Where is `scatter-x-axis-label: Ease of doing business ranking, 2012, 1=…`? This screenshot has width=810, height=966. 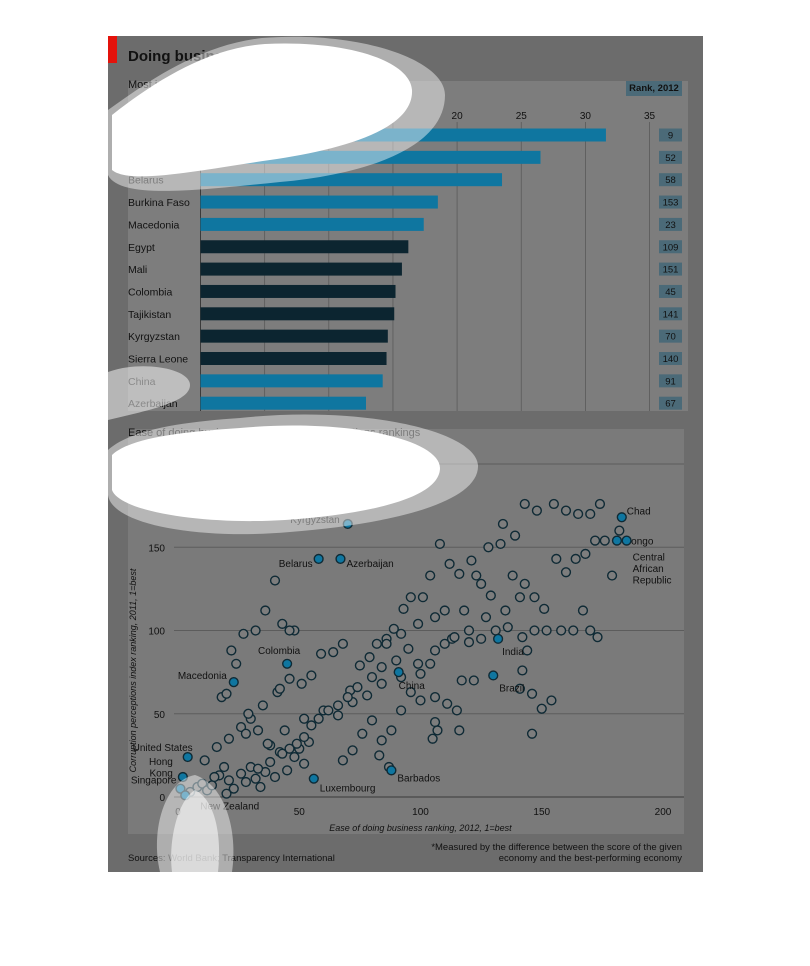 scatter-x-axis-label: Ease of doing business ranking, 2012, 1=… is located at coordinates (420, 828).